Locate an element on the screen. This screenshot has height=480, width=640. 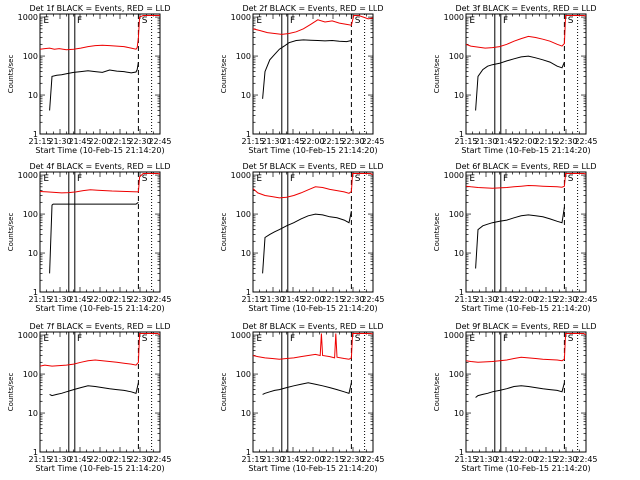
chart-title: Det 8f BLACK = Events, RED = LLD is located at coordinates (312, 326).